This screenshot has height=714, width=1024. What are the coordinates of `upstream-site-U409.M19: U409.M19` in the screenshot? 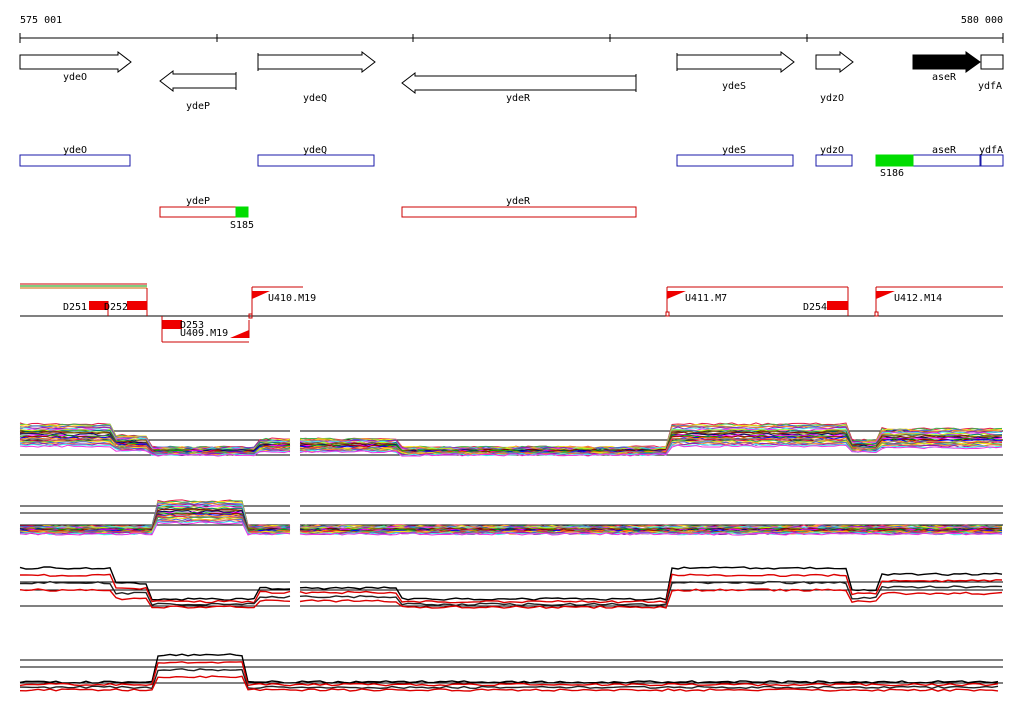 It's located at (205, 329).